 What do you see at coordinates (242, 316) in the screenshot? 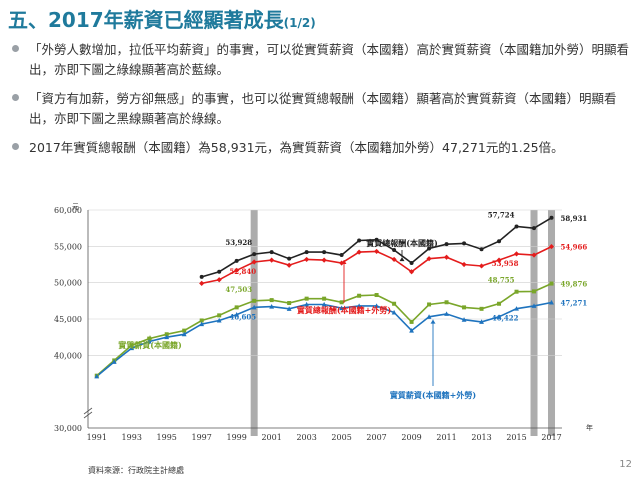
I see `point-label: 46,605` at bounding box center [242, 316].